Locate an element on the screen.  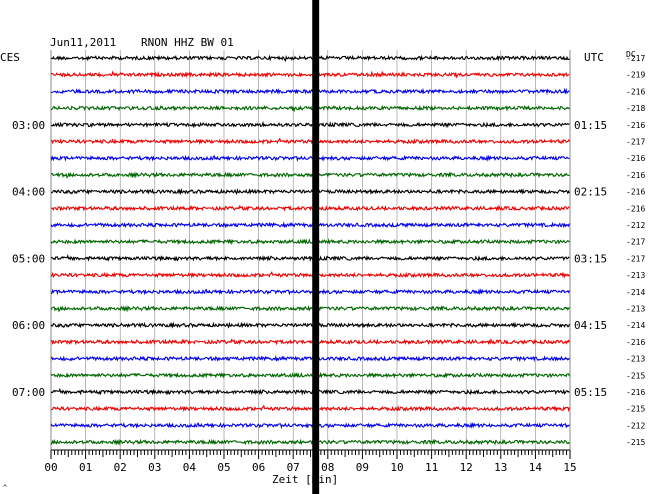
x-tick-label: 09 is located at coordinates (362, 467).